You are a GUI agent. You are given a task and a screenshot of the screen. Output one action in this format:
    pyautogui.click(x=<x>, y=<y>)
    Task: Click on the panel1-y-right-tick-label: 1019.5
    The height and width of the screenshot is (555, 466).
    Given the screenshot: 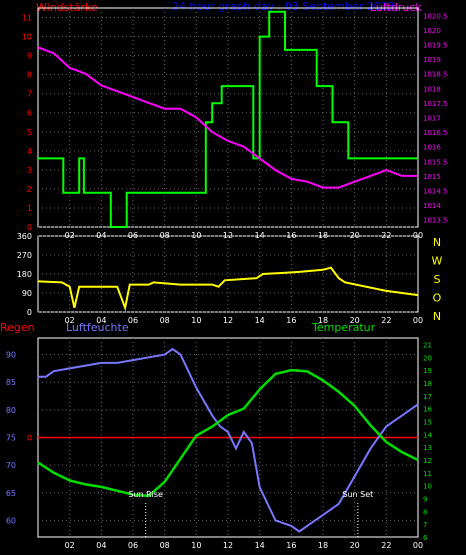 What is the action you would take?
    pyautogui.click(x=435, y=46)
    